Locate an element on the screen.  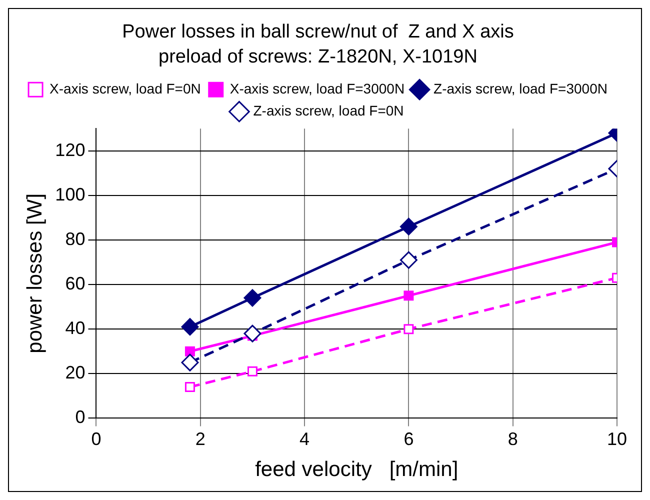
x-tick-label: 10 is located at coordinates (617, 438).